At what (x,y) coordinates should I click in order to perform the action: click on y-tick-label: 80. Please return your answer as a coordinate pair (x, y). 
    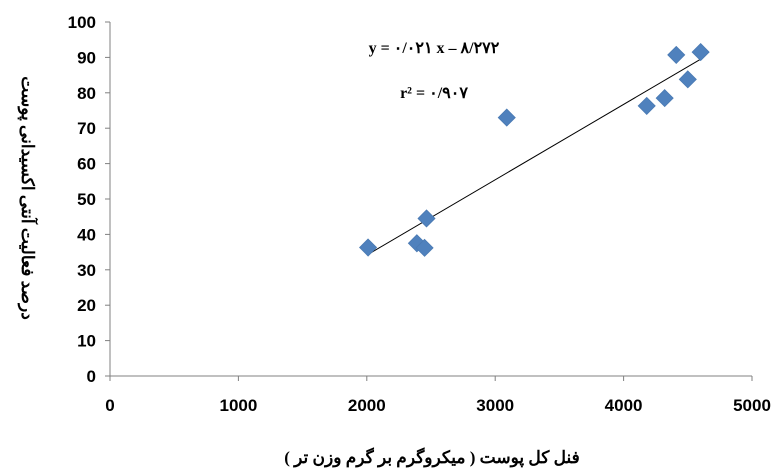
    Looking at the image, I should click on (86, 93).